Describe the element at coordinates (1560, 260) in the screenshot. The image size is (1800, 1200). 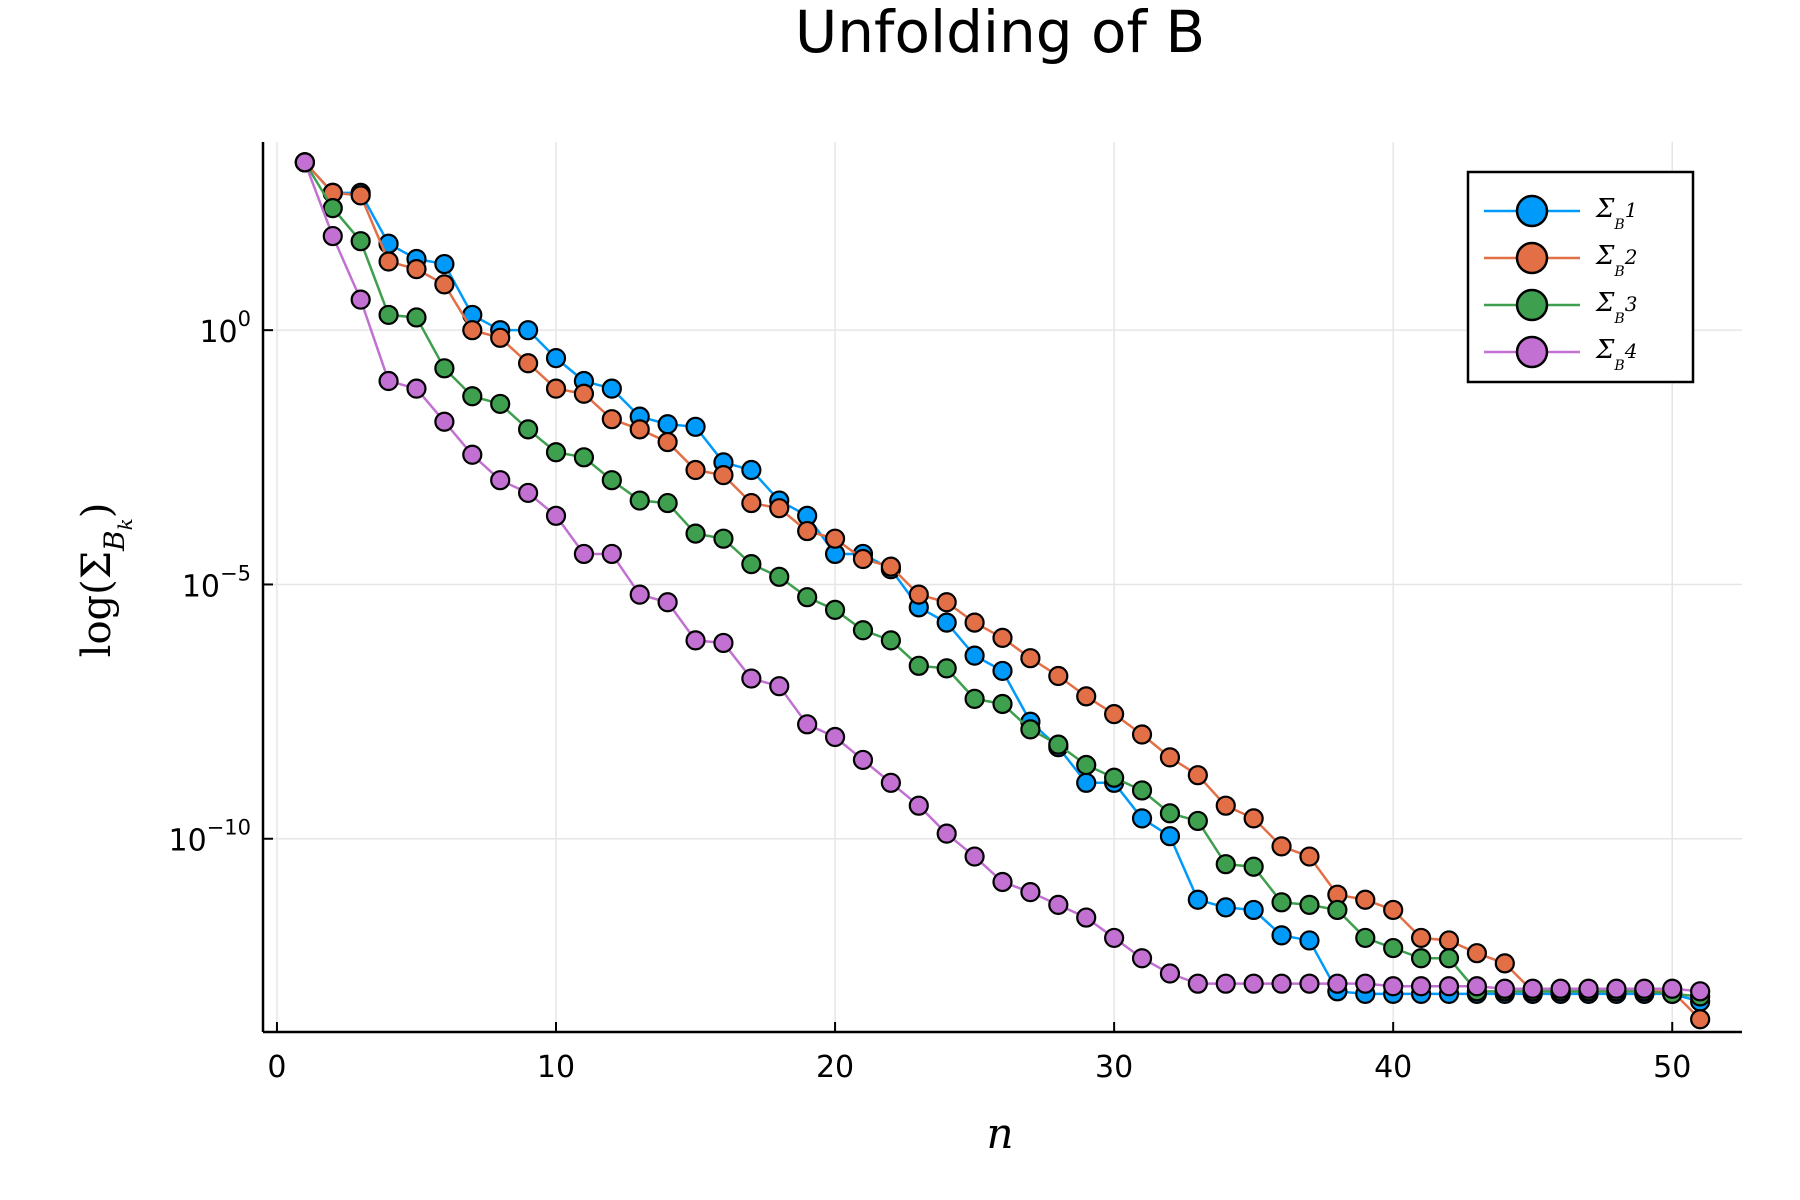
I see `legend-item: ΣB2` at that location.